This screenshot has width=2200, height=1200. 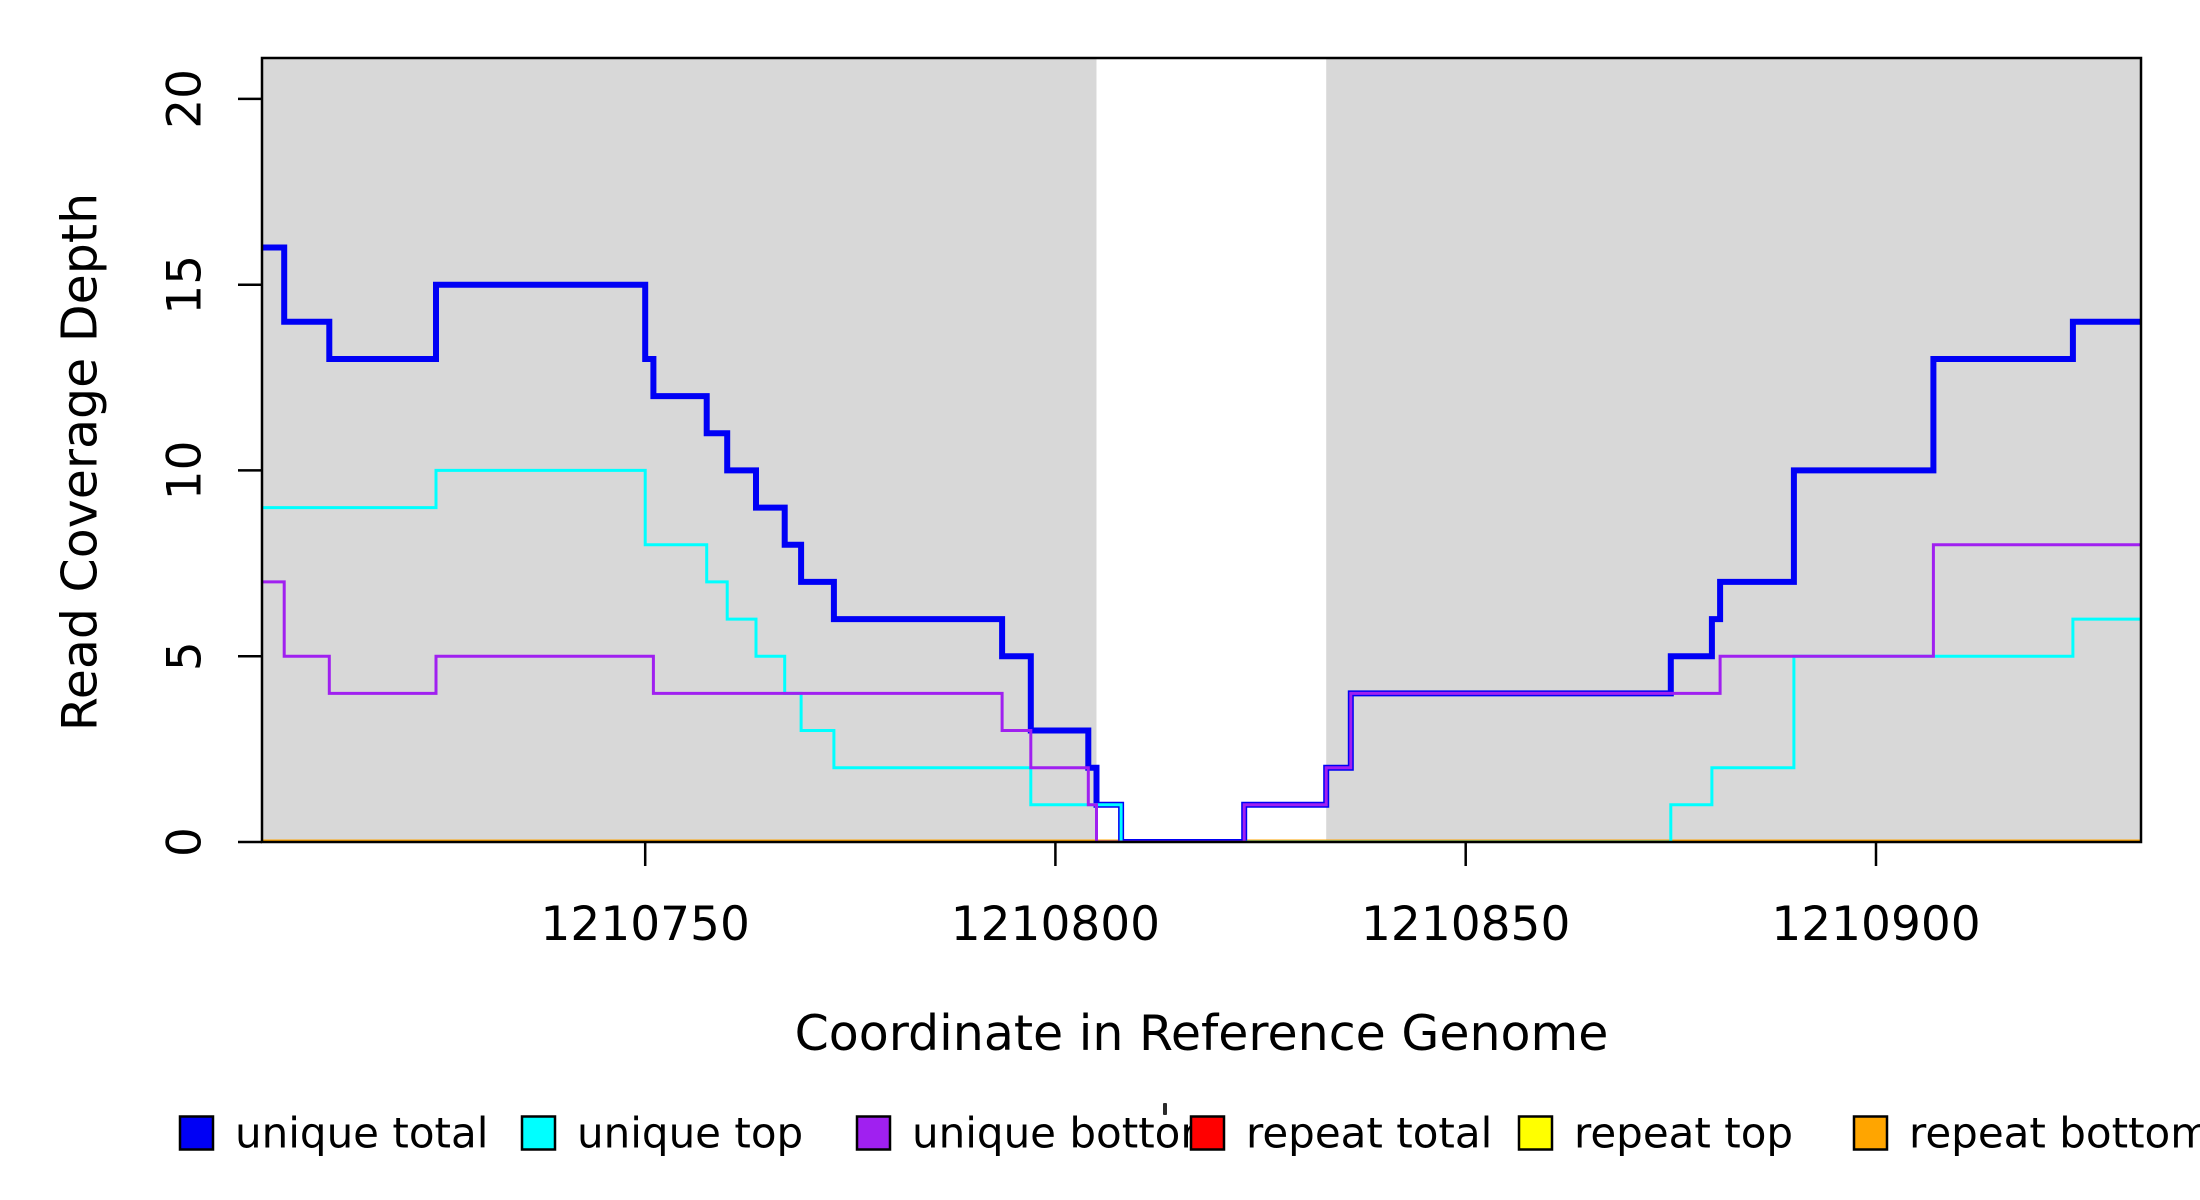 I want to click on legend-swatch-repeat-total, so click(x=1207, y=1133).